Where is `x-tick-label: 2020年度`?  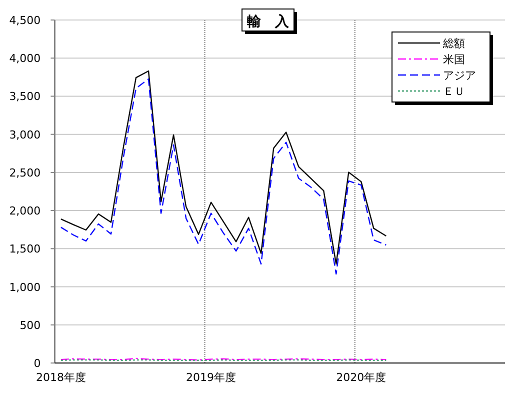
x-tick-label: 2020年度 is located at coordinates (361, 377).